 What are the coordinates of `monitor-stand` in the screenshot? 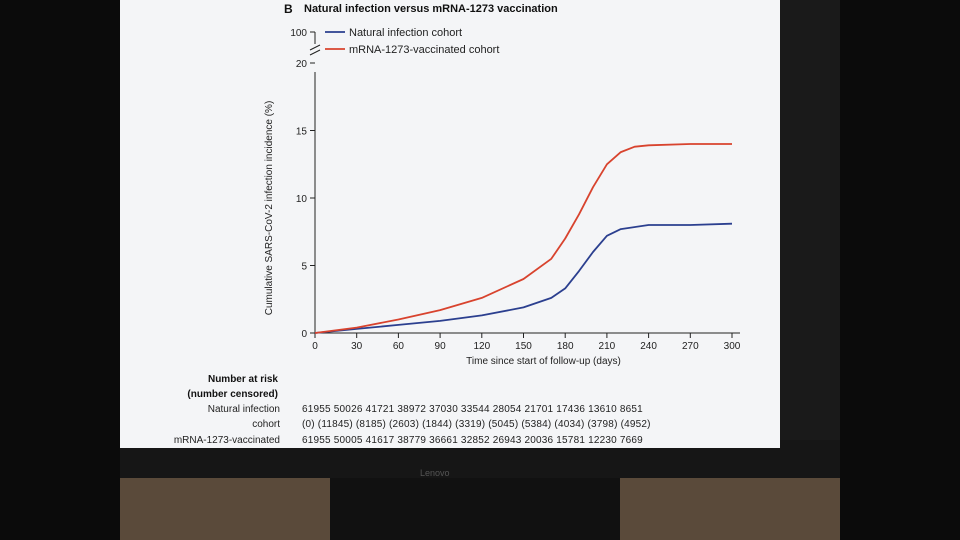 It's located at (475, 509).